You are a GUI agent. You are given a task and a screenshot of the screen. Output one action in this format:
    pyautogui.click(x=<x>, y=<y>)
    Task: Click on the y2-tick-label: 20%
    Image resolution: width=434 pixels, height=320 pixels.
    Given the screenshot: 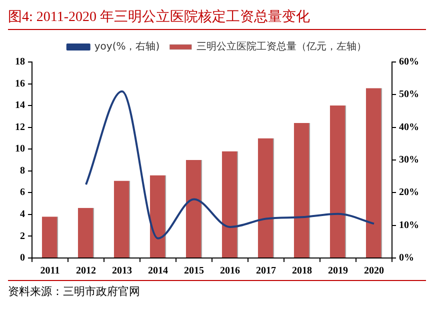 What is the action you would take?
    pyautogui.click(x=409, y=192)
    